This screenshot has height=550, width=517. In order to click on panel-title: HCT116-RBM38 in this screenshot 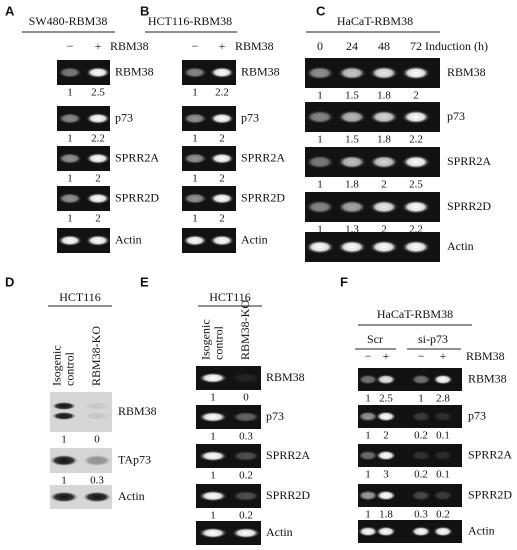, I will do `click(190, 21)`.